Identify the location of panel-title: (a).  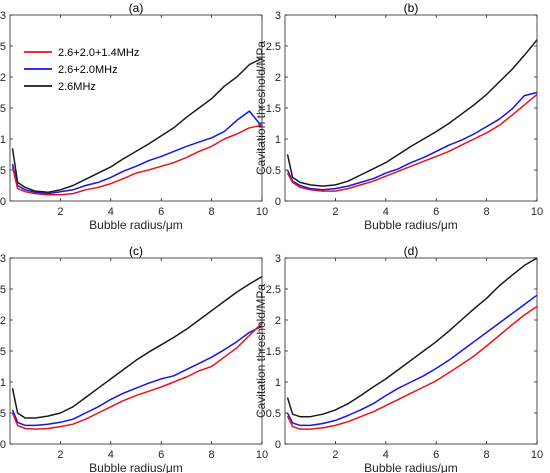
(136, 8).